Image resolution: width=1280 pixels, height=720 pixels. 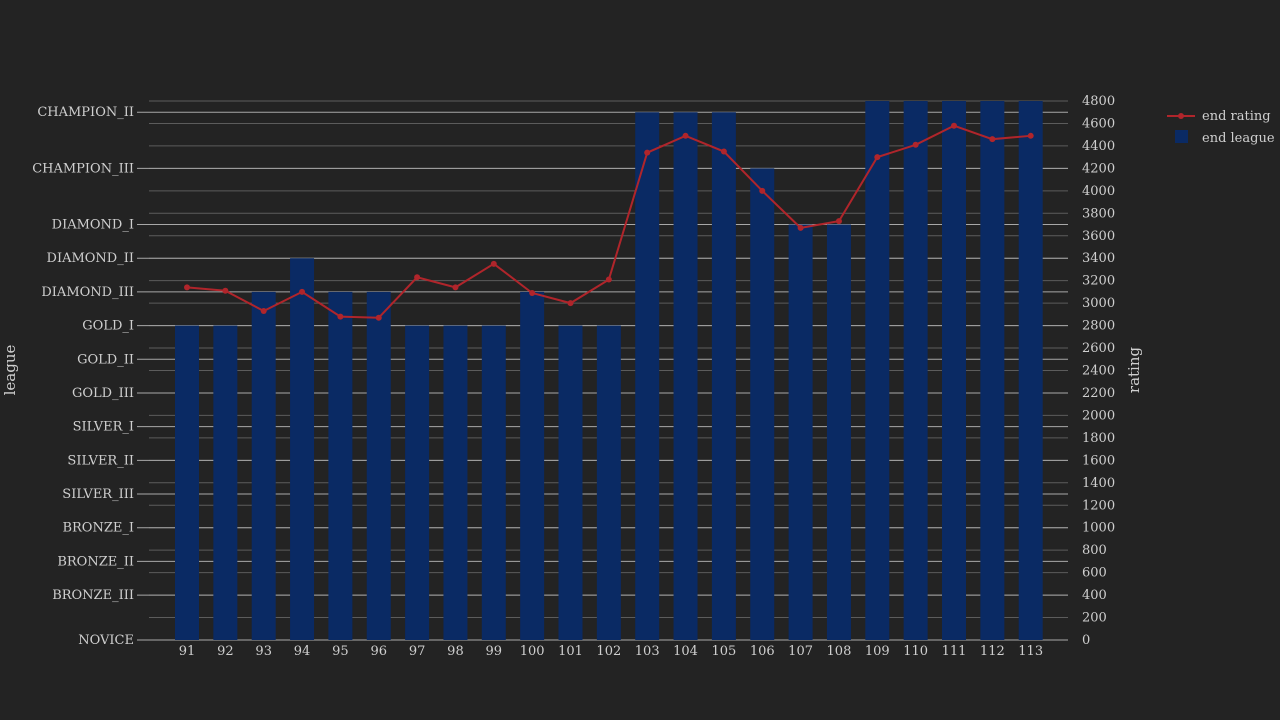 What do you see at coordinates (100, 460) in the screenshot?
I see `left-tick-label: SILVER_II` at bounding box center [100, 460].